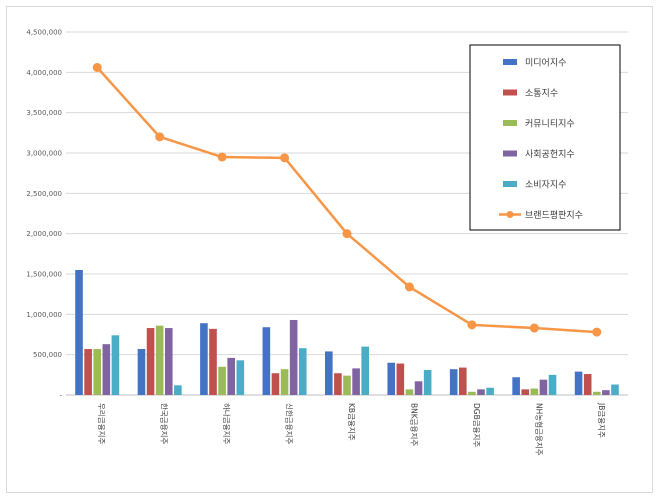 Image resolution: width=660 pixels, height=499 pixels. I want to click on x-category-label: JB금융지주, so click(601, 420).